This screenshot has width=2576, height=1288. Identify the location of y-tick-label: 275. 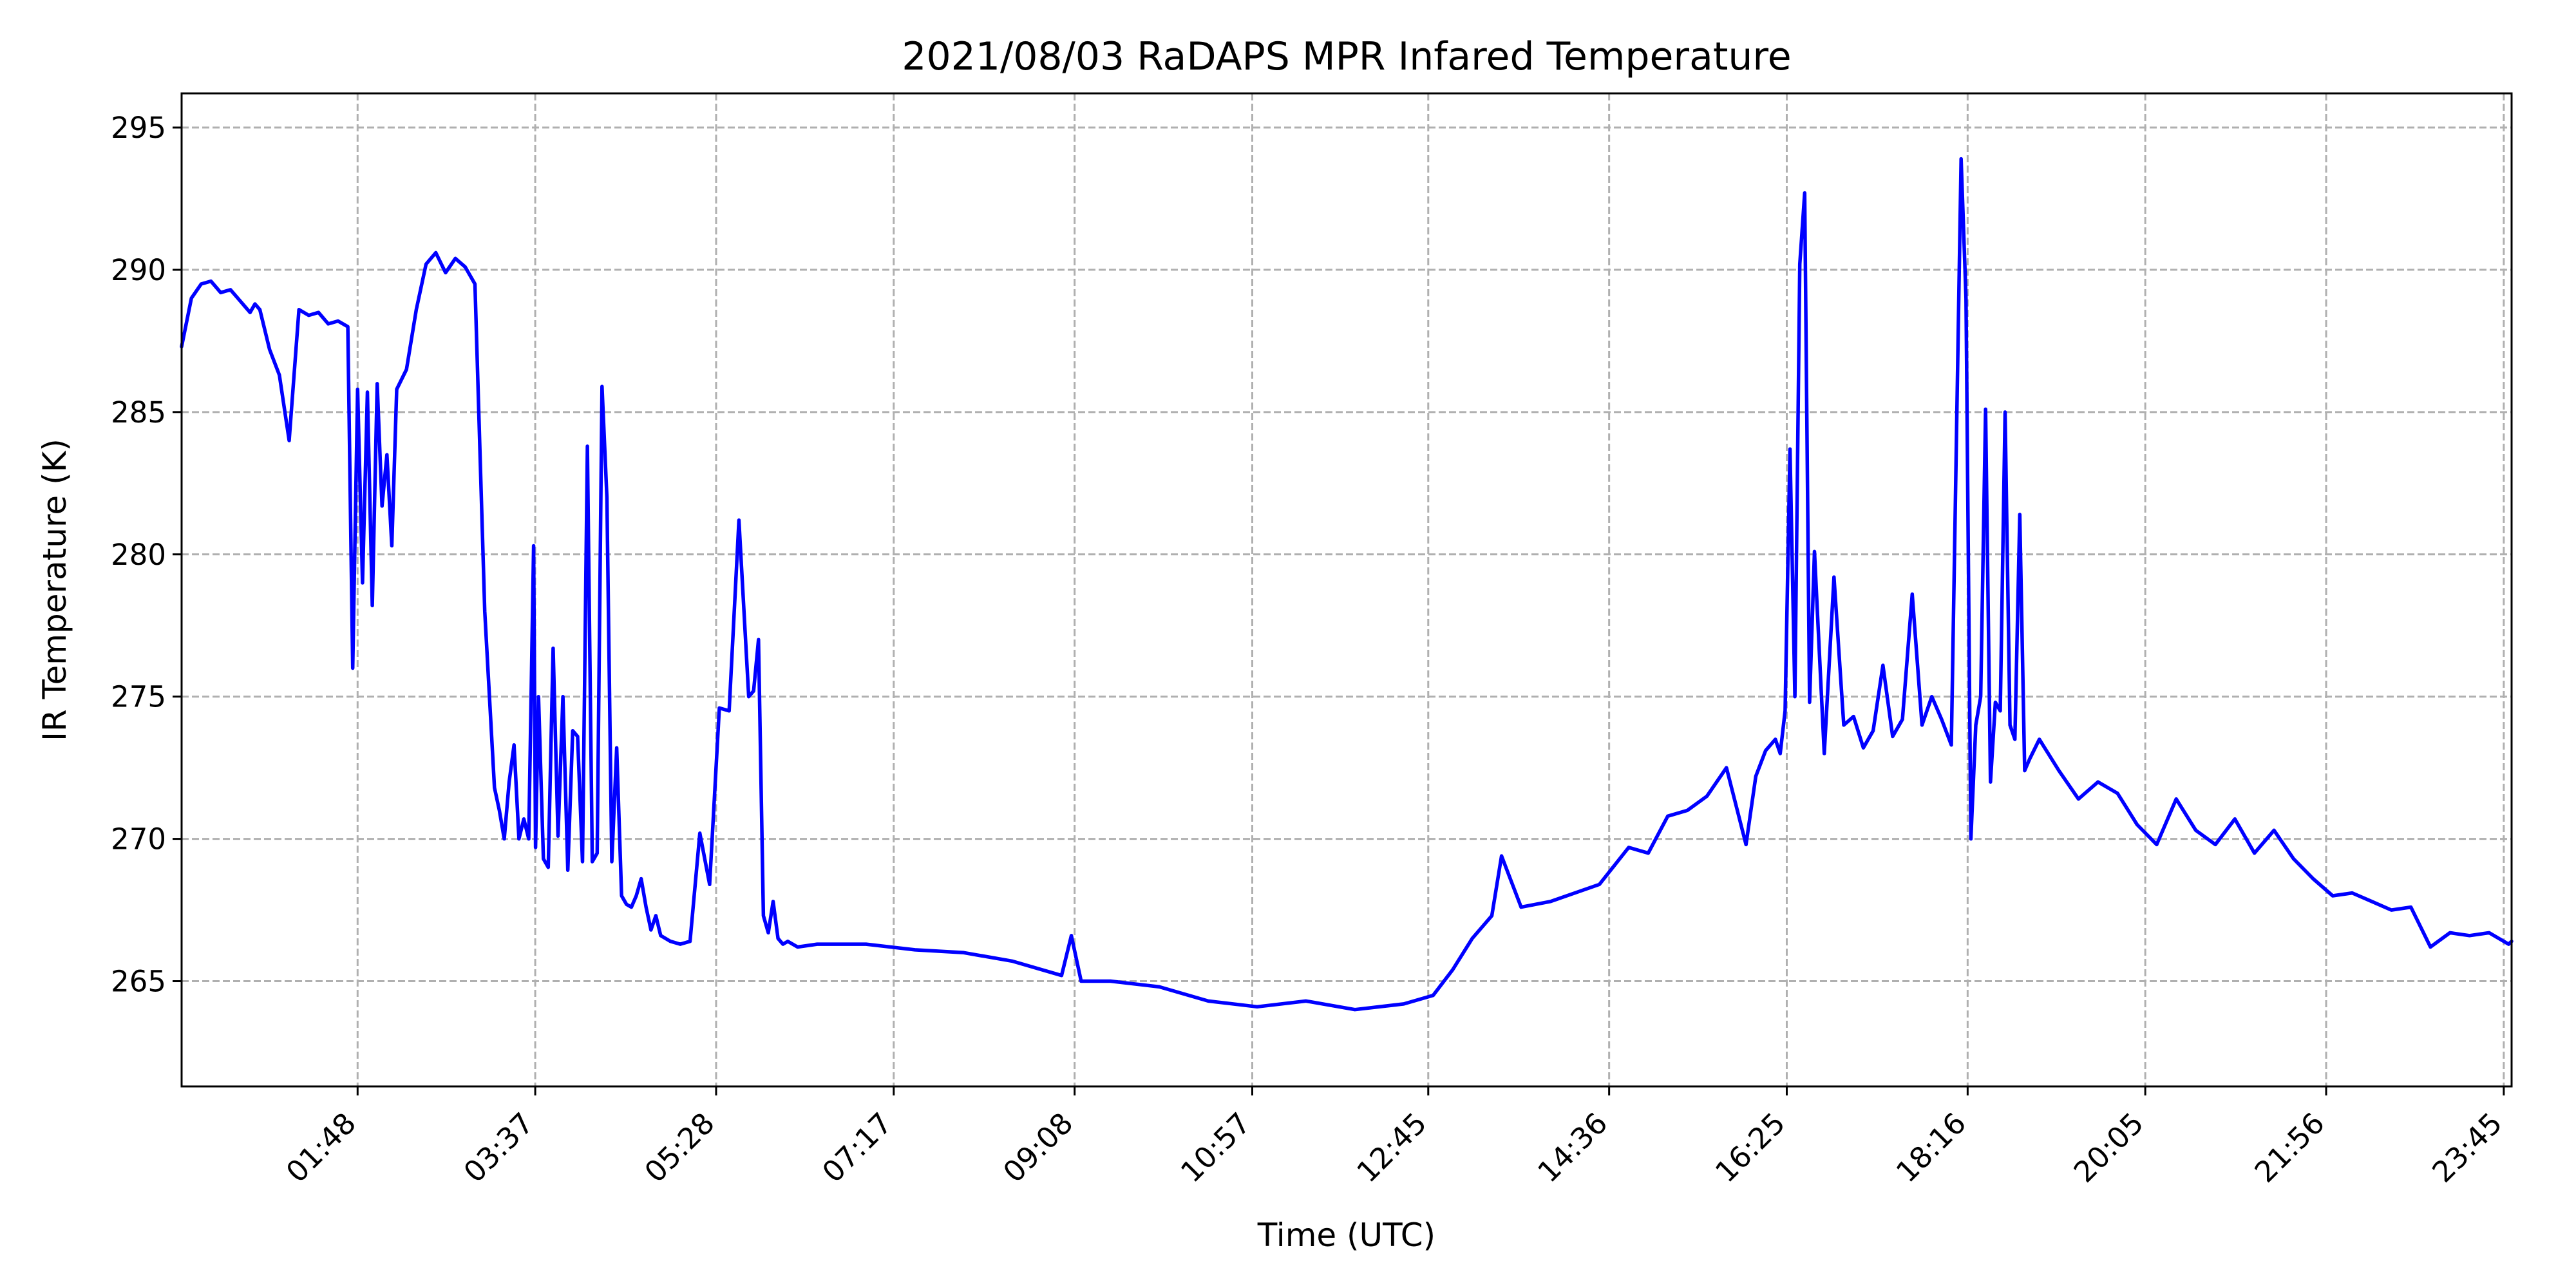
(139, 697).